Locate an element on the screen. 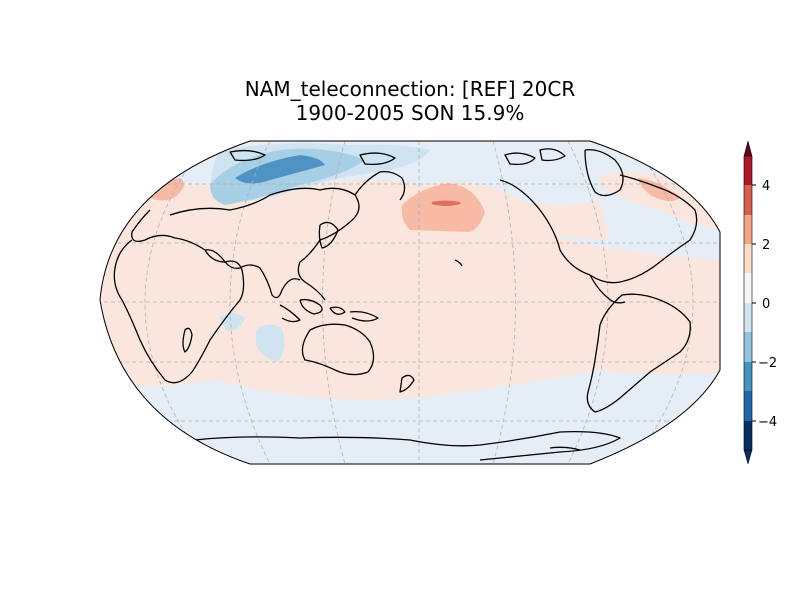  colorbar: 4 2 0 −2 −4 is located at coordinates (760, 302).